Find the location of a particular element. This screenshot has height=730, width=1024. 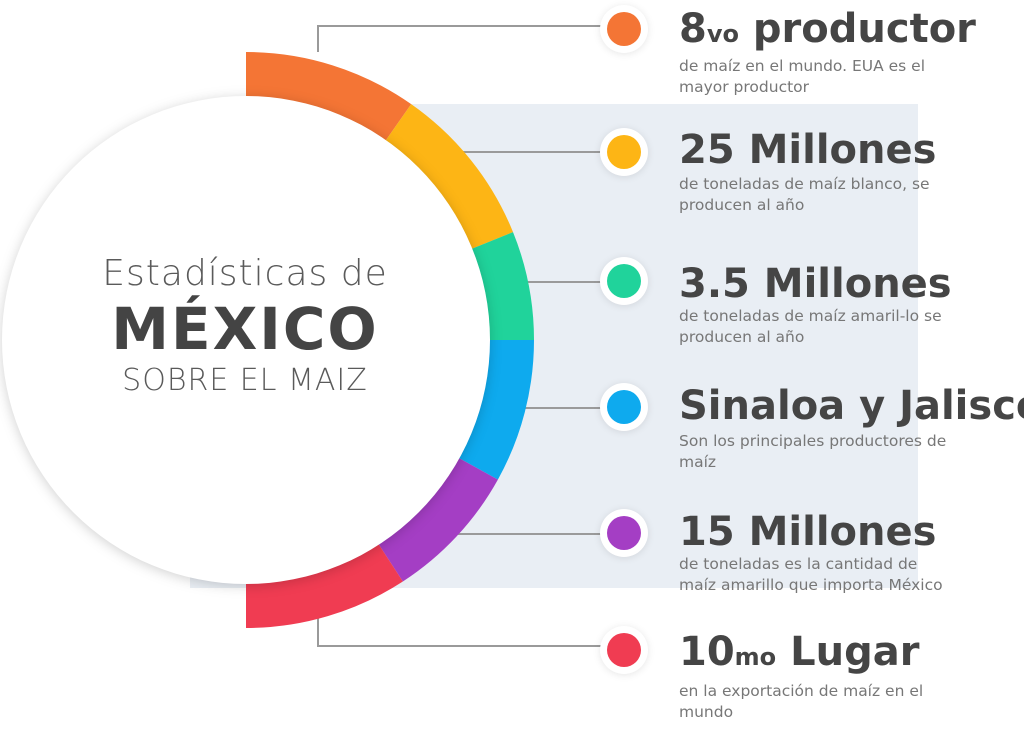

stat-value: 25 Millones is located at coordinates (808, 150).